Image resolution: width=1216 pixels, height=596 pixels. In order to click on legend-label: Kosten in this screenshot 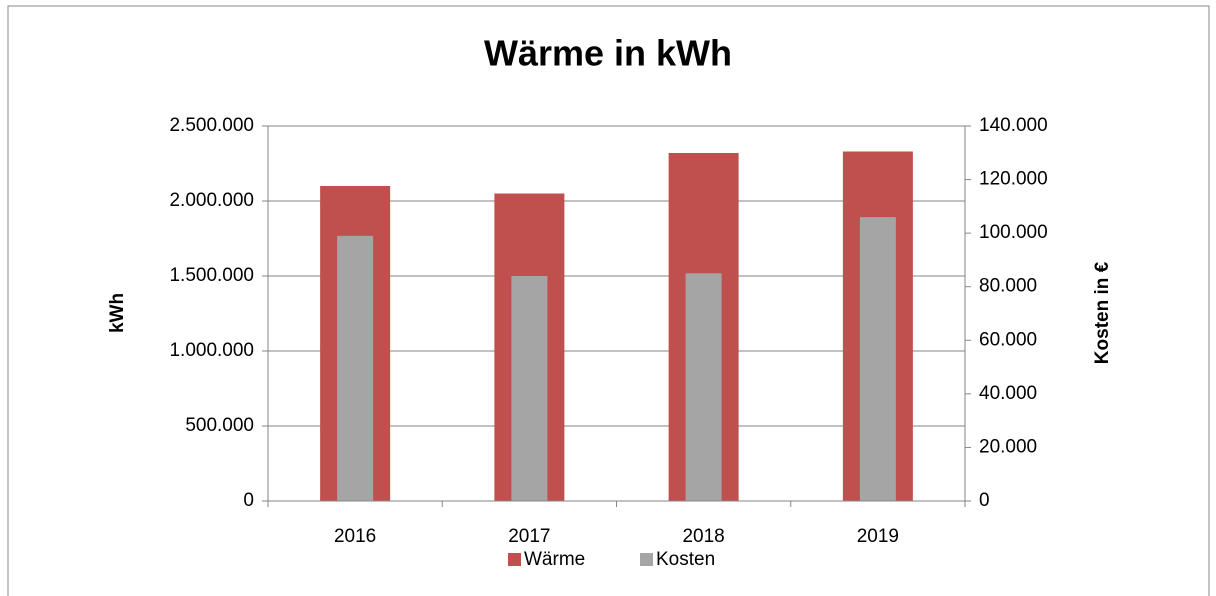, I will do `click(685, 559)`.